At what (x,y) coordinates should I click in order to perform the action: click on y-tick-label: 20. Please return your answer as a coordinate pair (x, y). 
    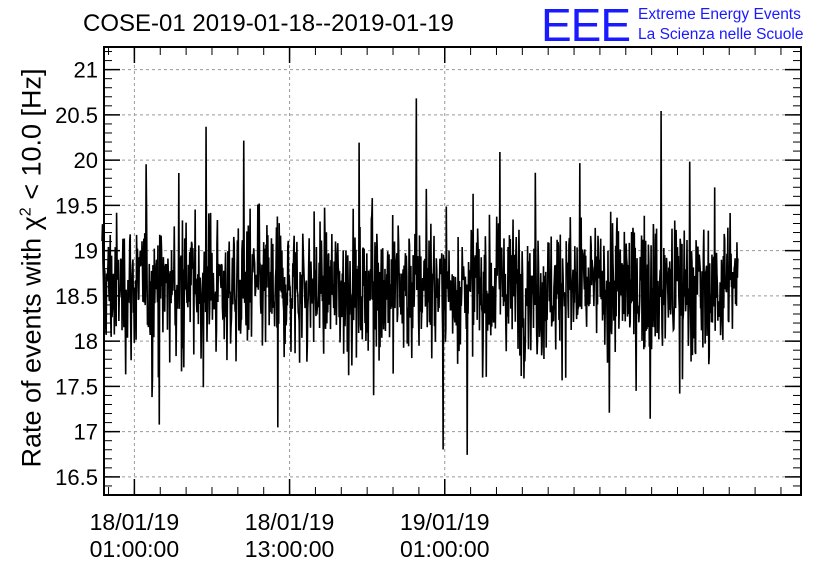
    Looking at the image, I should click on (86, 160).